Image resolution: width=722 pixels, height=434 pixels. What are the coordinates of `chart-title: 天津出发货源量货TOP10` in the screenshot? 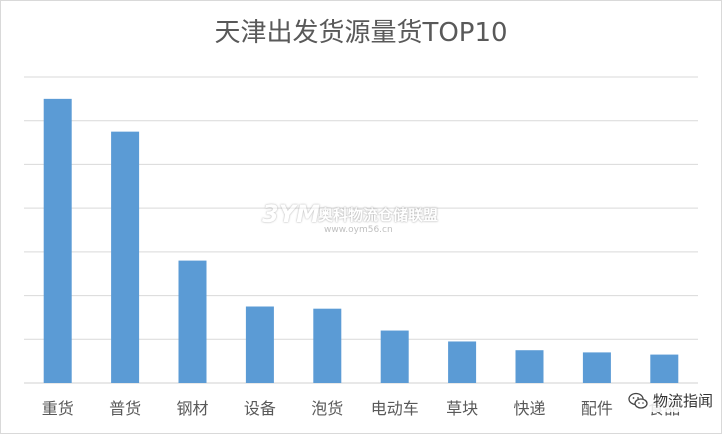 It's located at (361, 33).